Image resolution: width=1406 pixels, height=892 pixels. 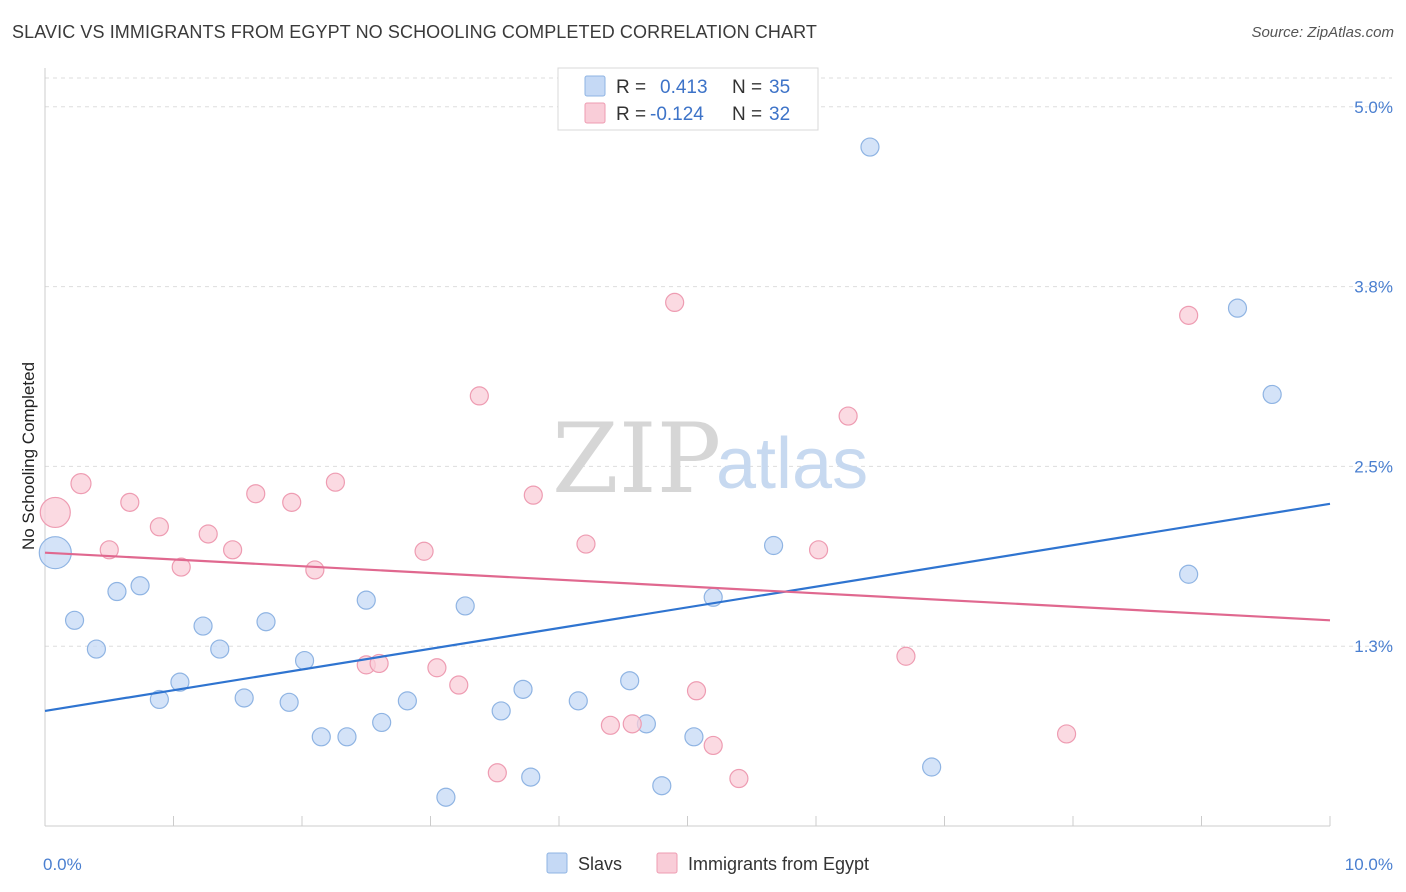 I want to click on egypt-trend-line, so click(x=687, y=586).